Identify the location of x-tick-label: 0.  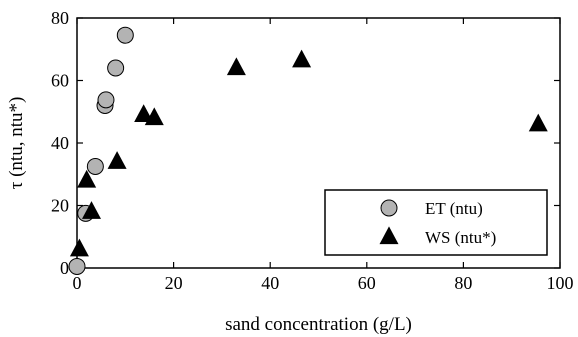
(77, 283).